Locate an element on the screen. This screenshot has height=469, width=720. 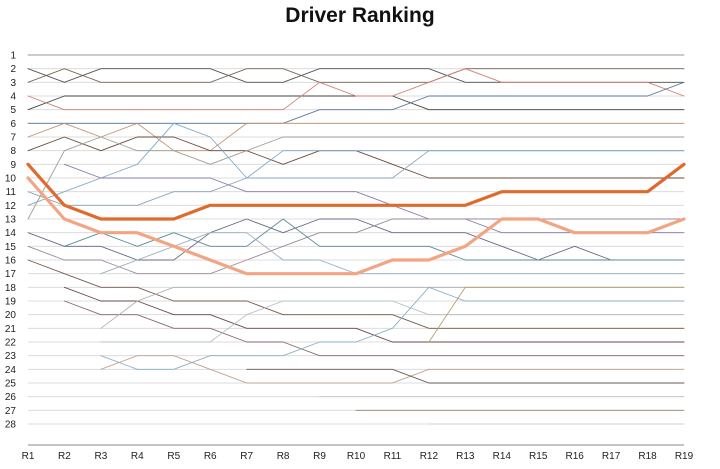
y-tick-label: 10 is located at coordinates (11, 179).